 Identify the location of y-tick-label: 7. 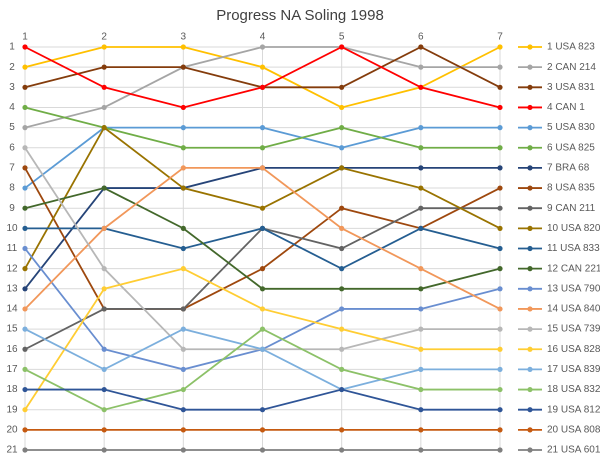
(12, 168).